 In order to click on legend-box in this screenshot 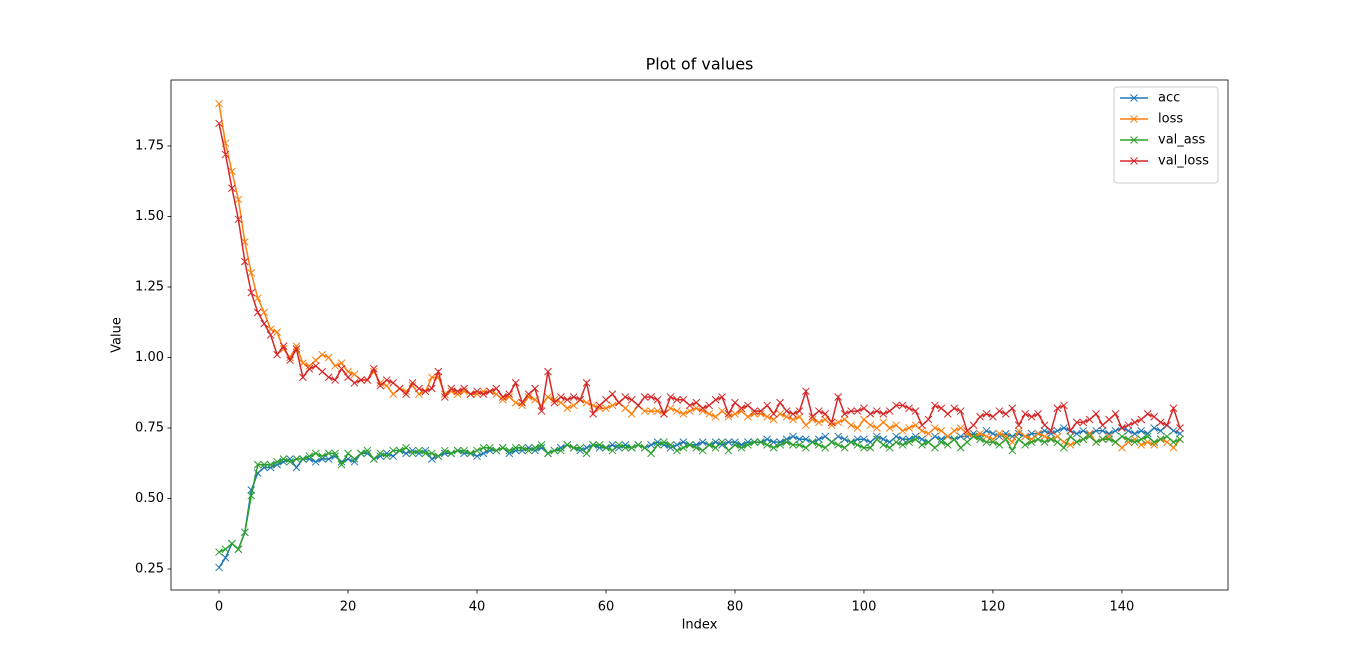, I will do `click(1166, 135)`.